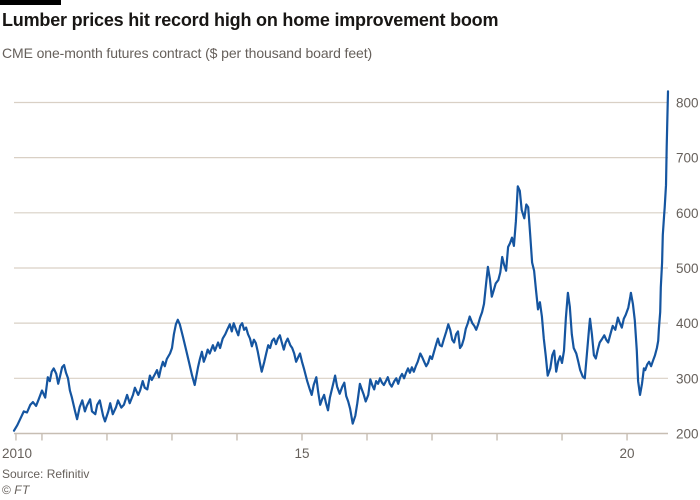 This screenshot has width=700, height=500. What do you see at coordinates (6, 490) in the screenshot?
I see `copyright-symbol: ©` at bounding box center [6, 490].